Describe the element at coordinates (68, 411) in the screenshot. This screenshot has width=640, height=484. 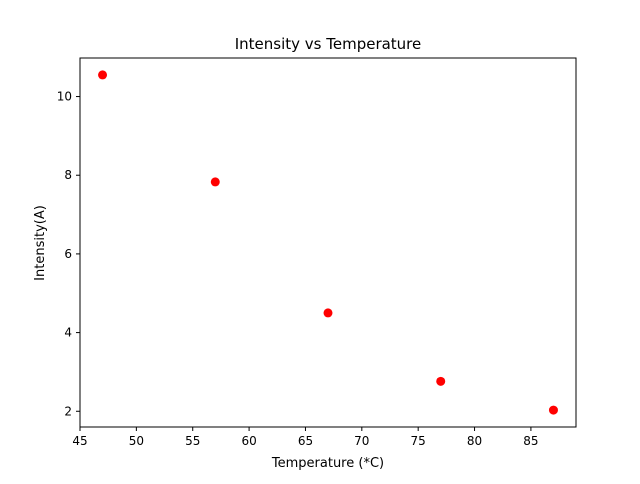
I see `y-tick-label: 2` at that location.